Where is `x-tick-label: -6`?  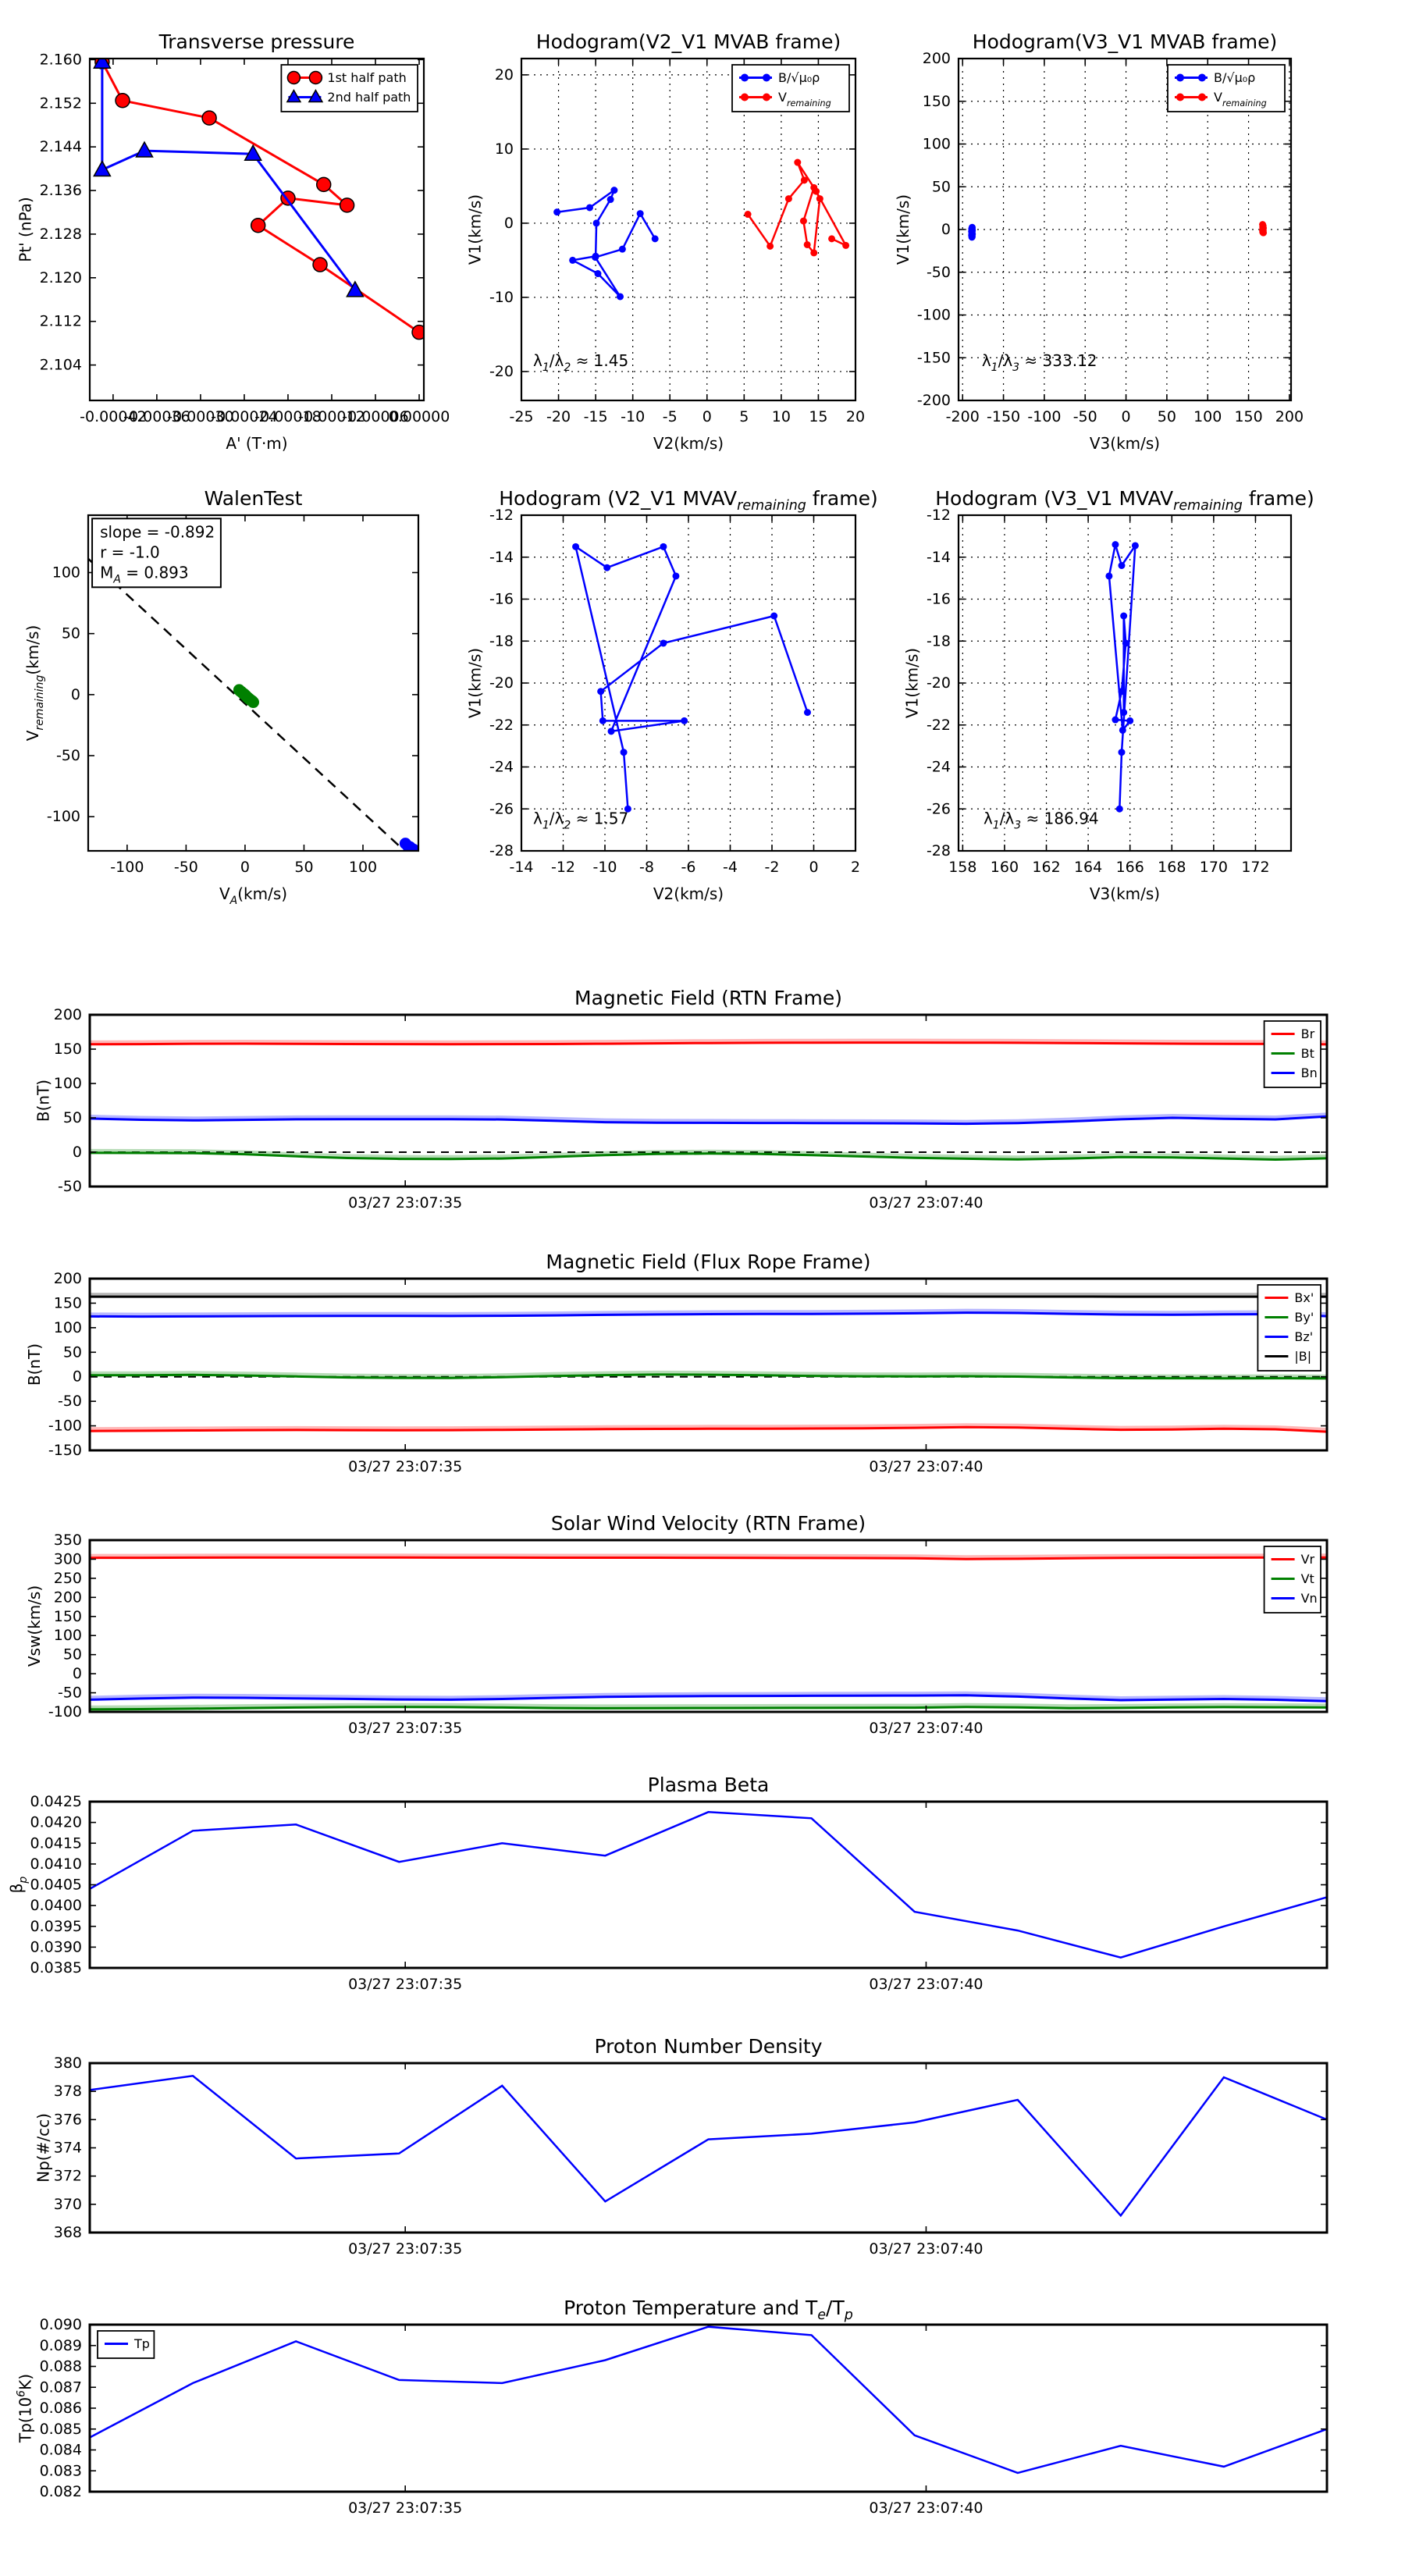
x-tick-label: -6 is located at coordinates (688, 868).